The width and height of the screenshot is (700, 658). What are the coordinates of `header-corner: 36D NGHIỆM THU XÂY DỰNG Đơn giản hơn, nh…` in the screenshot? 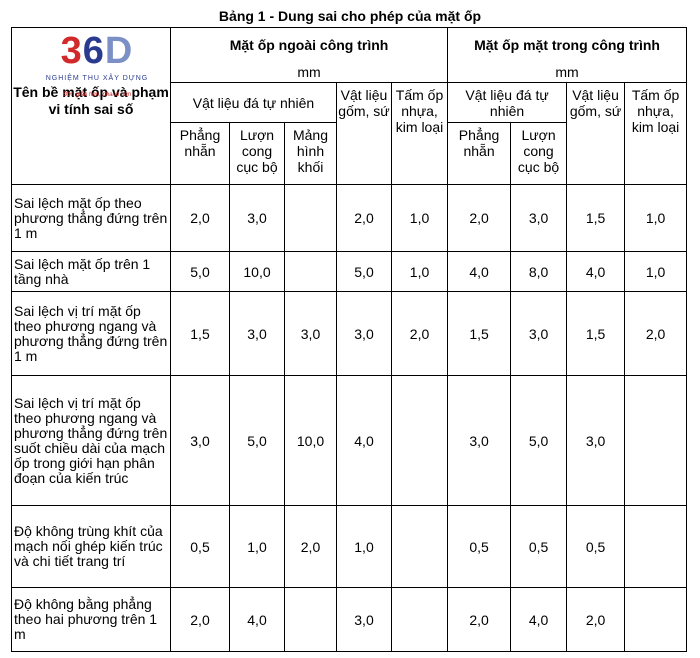 It's located at (91, 106).